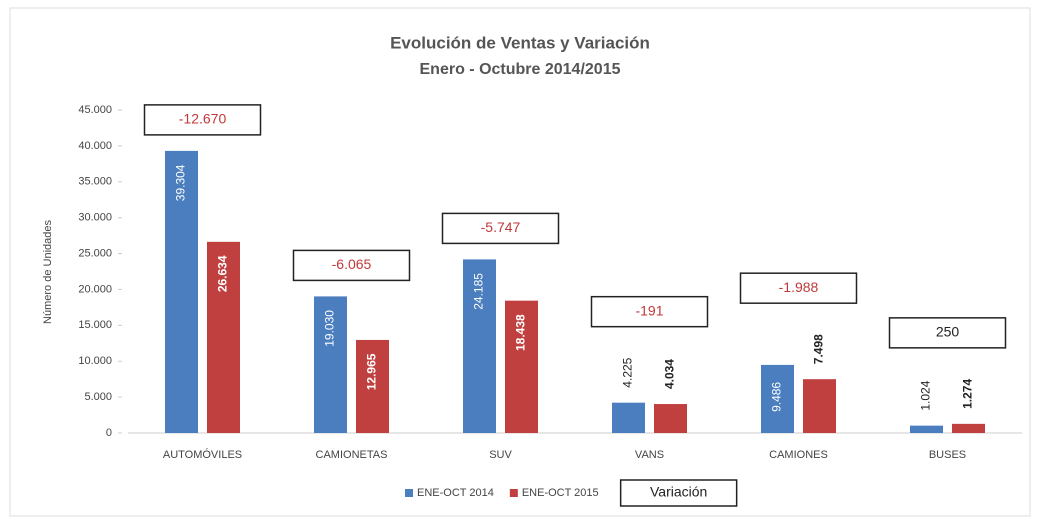 This screenshot has width=1040, height=524. I want to click on legend-box, so click(678, 493).